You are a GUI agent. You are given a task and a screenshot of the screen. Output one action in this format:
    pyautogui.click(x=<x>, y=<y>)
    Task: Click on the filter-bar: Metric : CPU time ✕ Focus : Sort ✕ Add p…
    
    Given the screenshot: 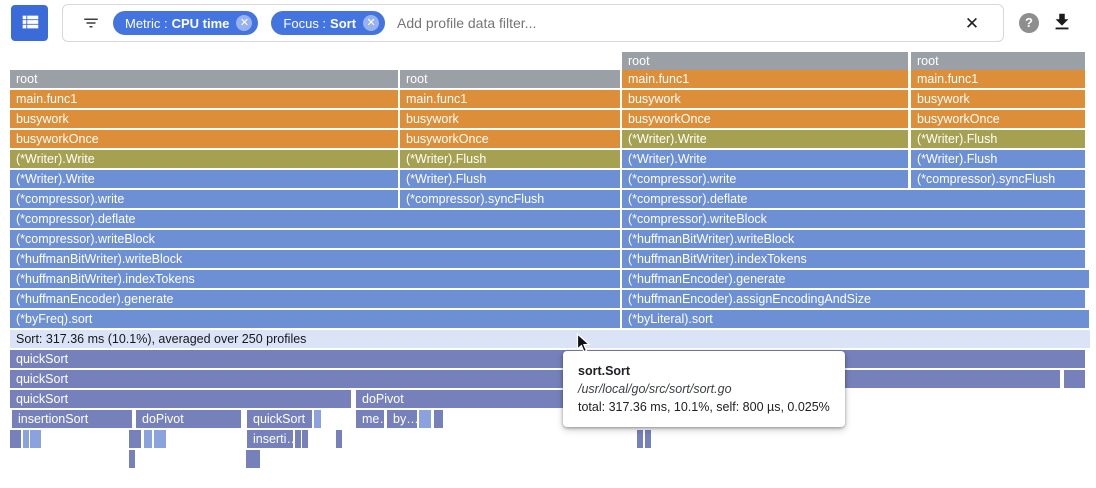 What is the action you would take?
    pyautogui.click(x=533, y=23)
    